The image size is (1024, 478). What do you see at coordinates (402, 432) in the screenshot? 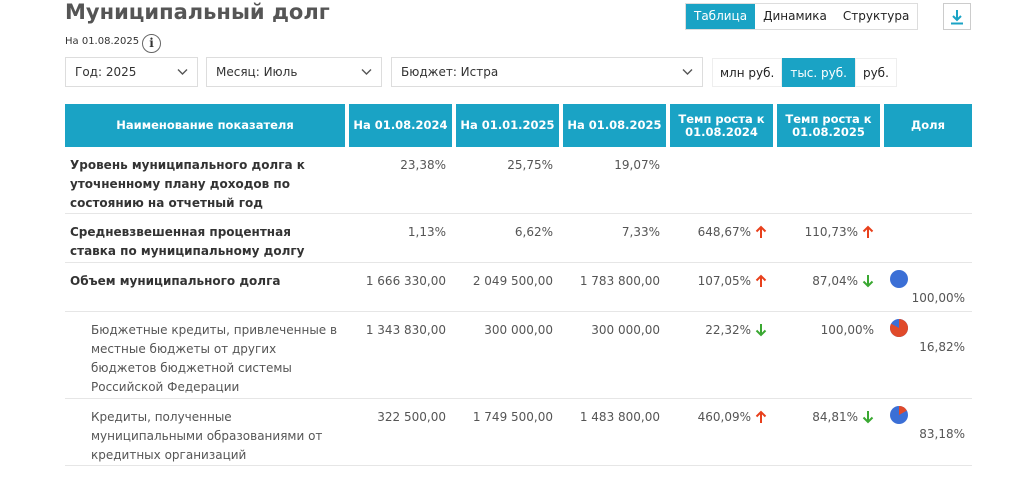
I see `value-2024-08: 322 500,00` at bounding box center [402, 432].